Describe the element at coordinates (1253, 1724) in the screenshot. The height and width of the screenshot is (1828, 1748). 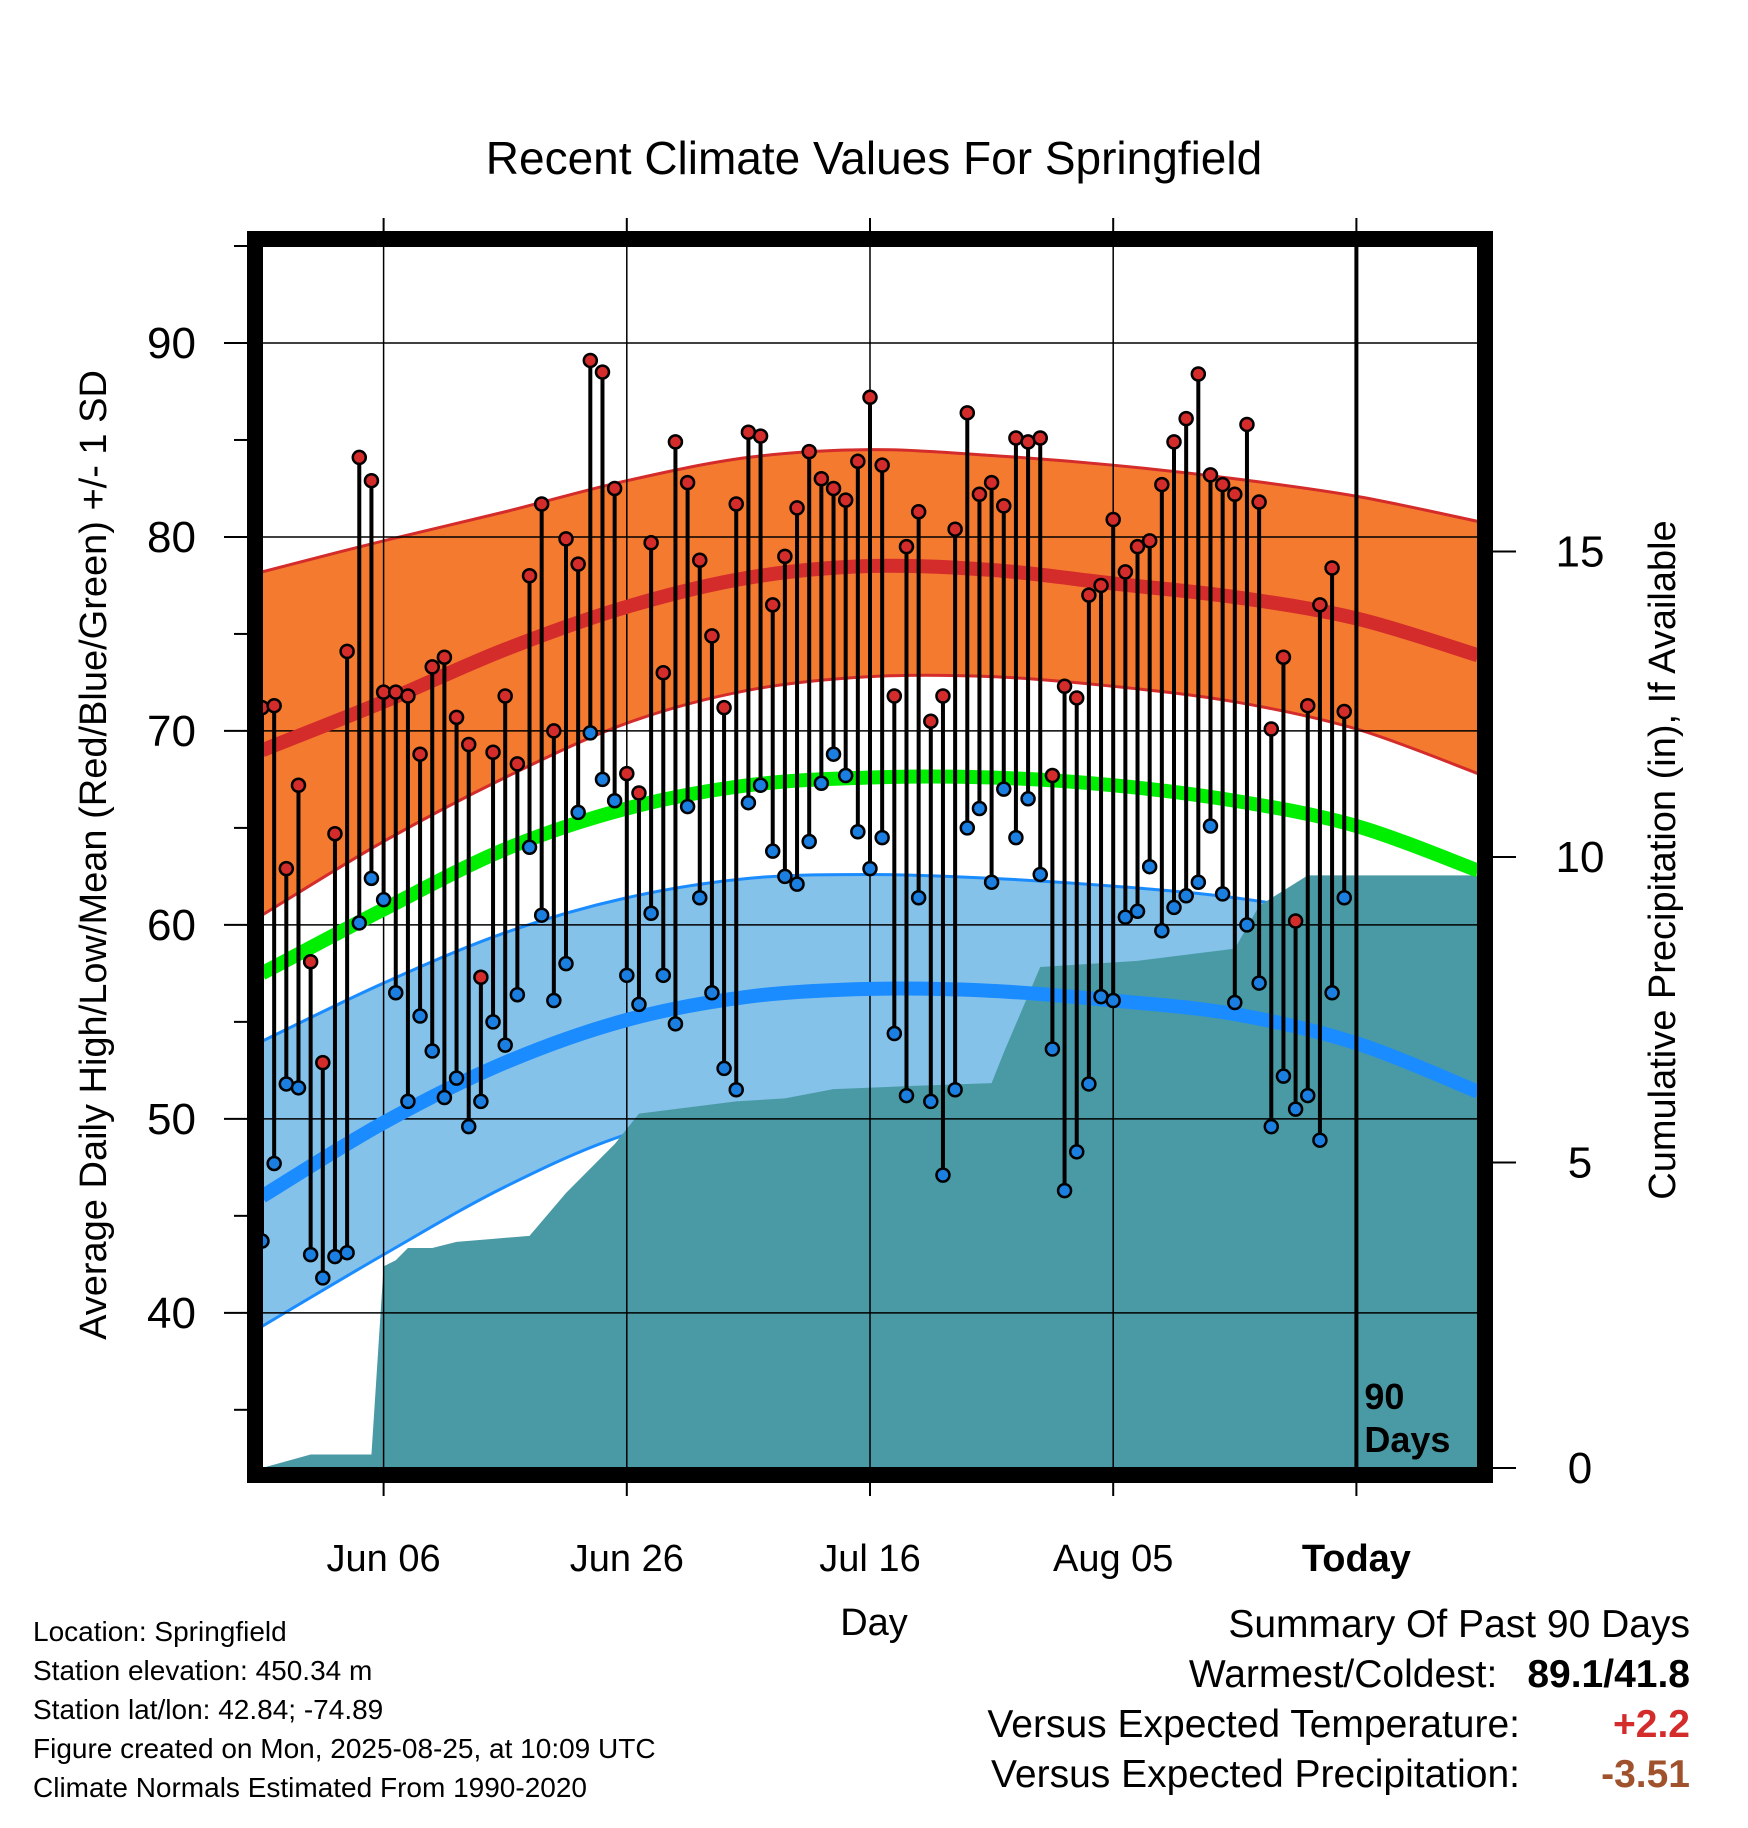
I see `temp-anomaly-label: Versus Expected Temperature:` at that location.